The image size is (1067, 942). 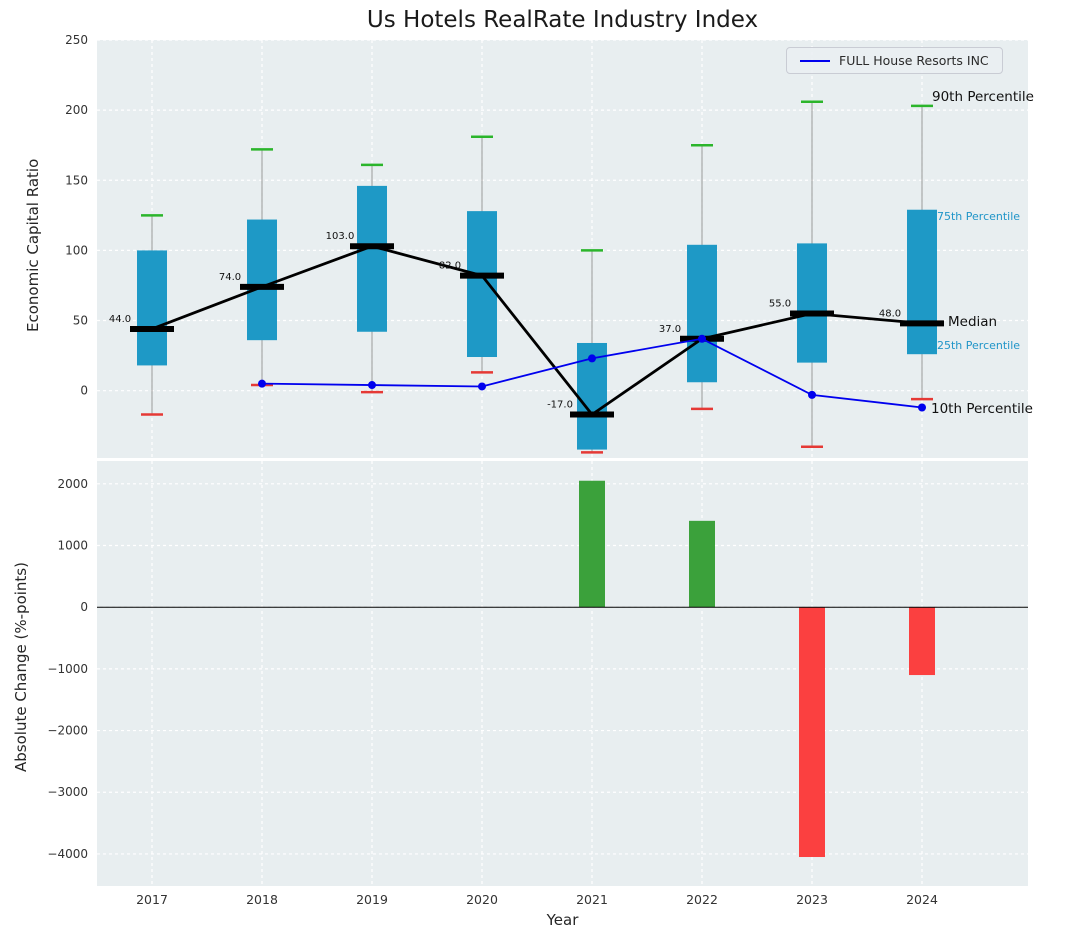 What do you see at coordinates (76, 250) in the screenshot?
I see `svg-text: 100` at bounding box center [76, 250].